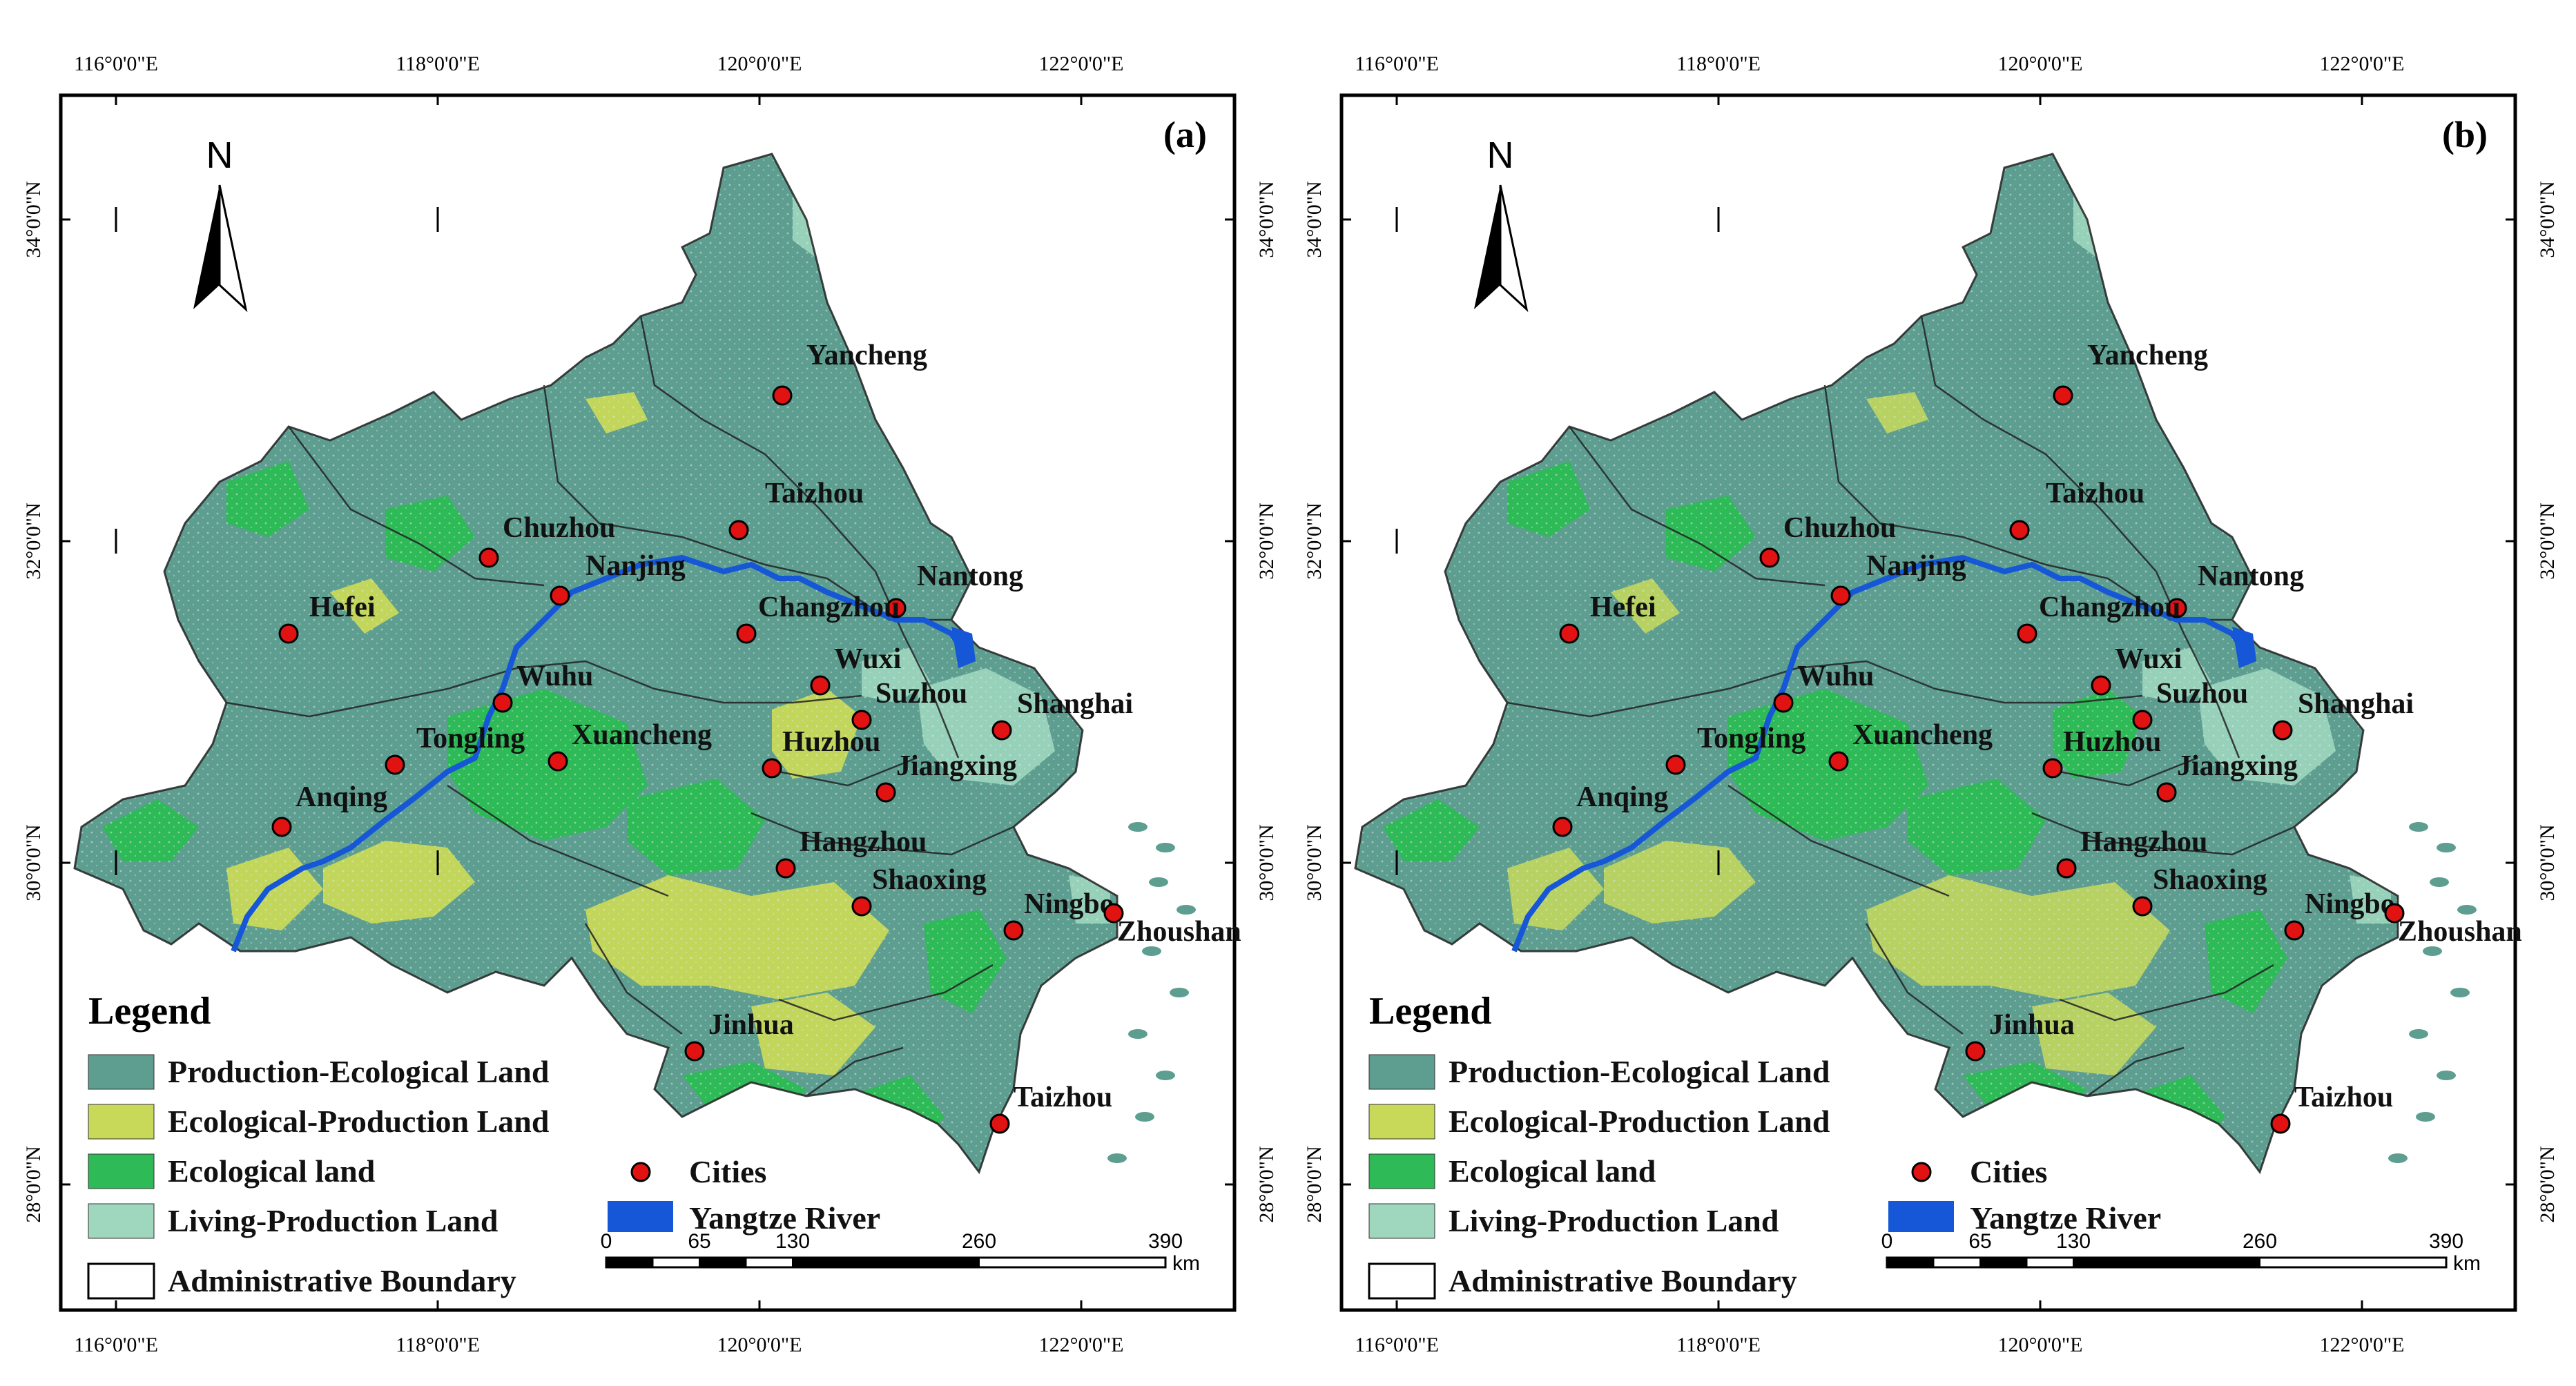  Describe the element at coordinates (33, 540) in the screenshot. I see `lat-label-left: 32°0'0"N` at that location.